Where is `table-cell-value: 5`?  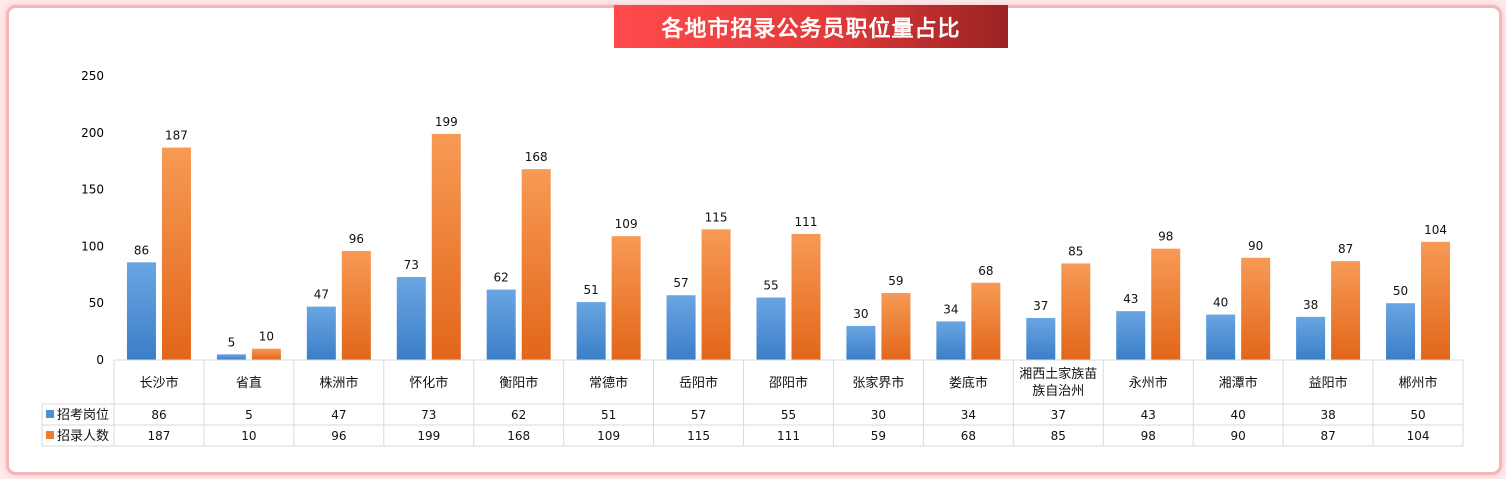
table-cell-value: 5 is located at coordinates (249, 415).